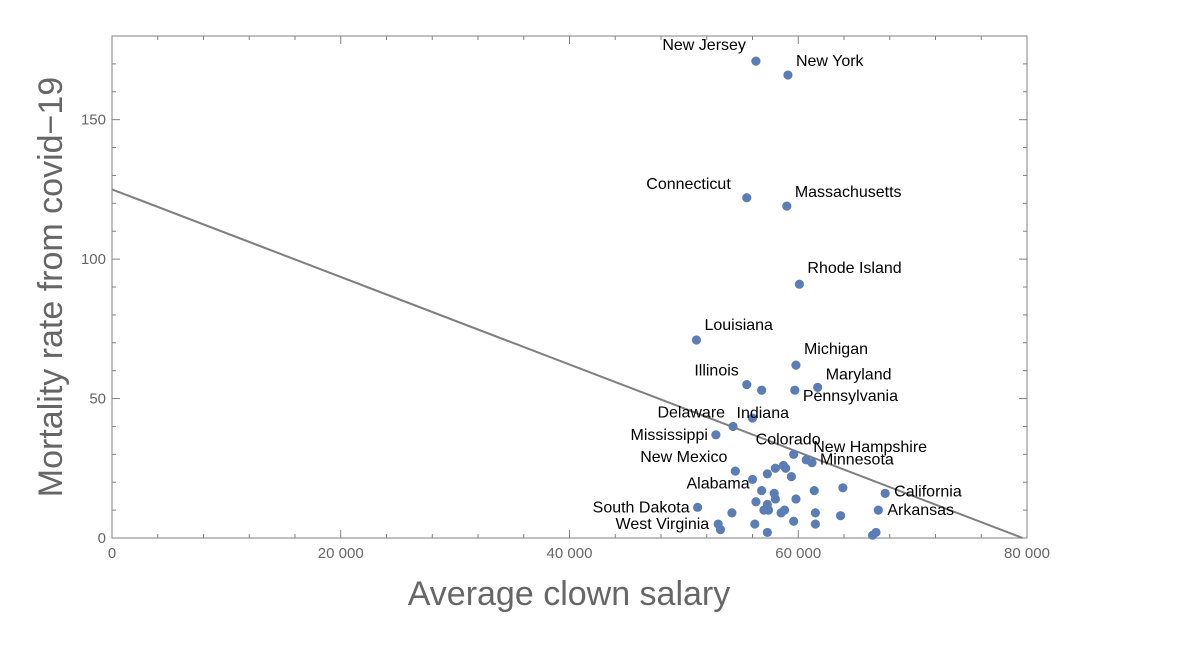  I want to click on point-label: California, so click(928, 491).